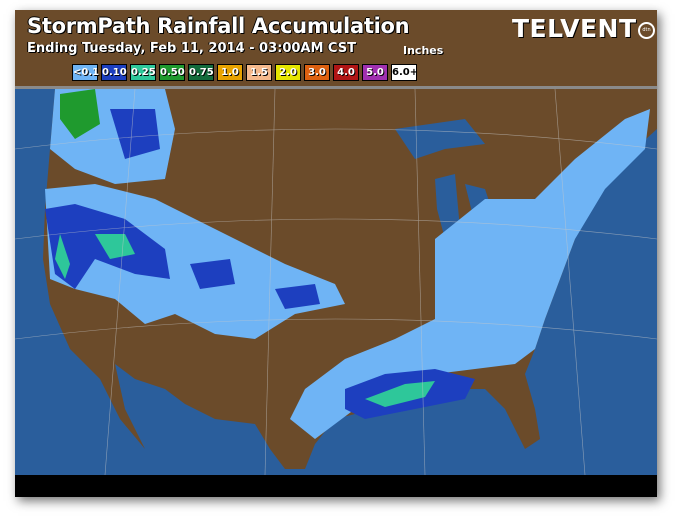 The image size is (692, 532). I want to click on rain-area-sierra, so click(95, 256).